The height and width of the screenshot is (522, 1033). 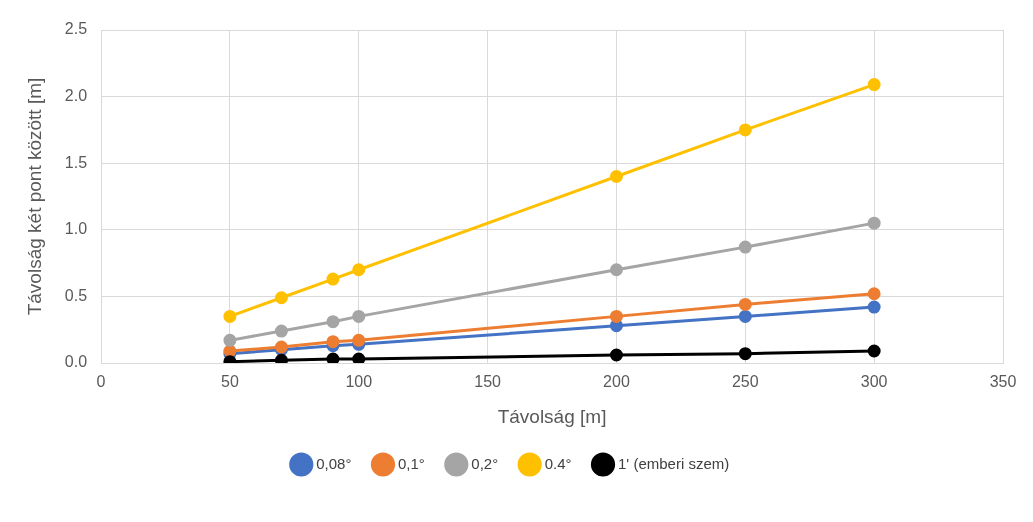 I want to click on y-tick-label: 1.0, so click(x=76, y=229).